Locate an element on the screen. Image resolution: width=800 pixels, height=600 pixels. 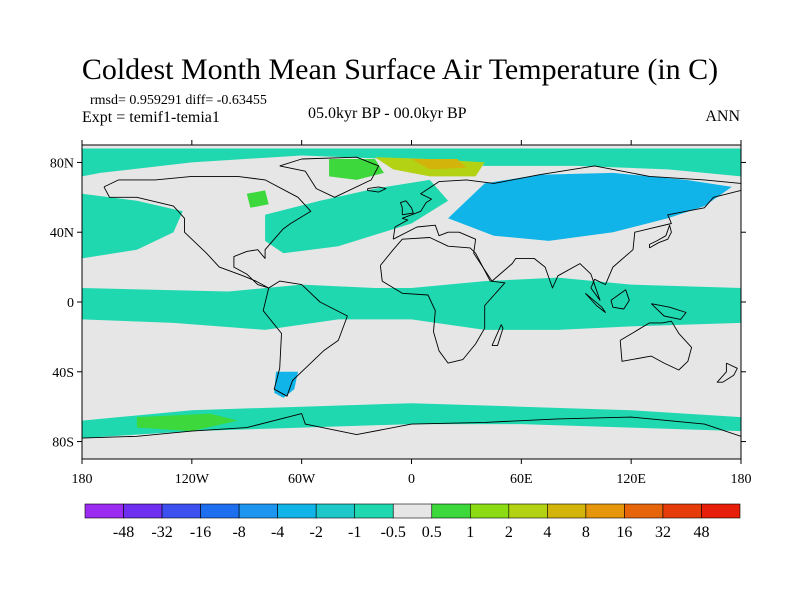
coastline-iceland is located at coordinates (377, 189).